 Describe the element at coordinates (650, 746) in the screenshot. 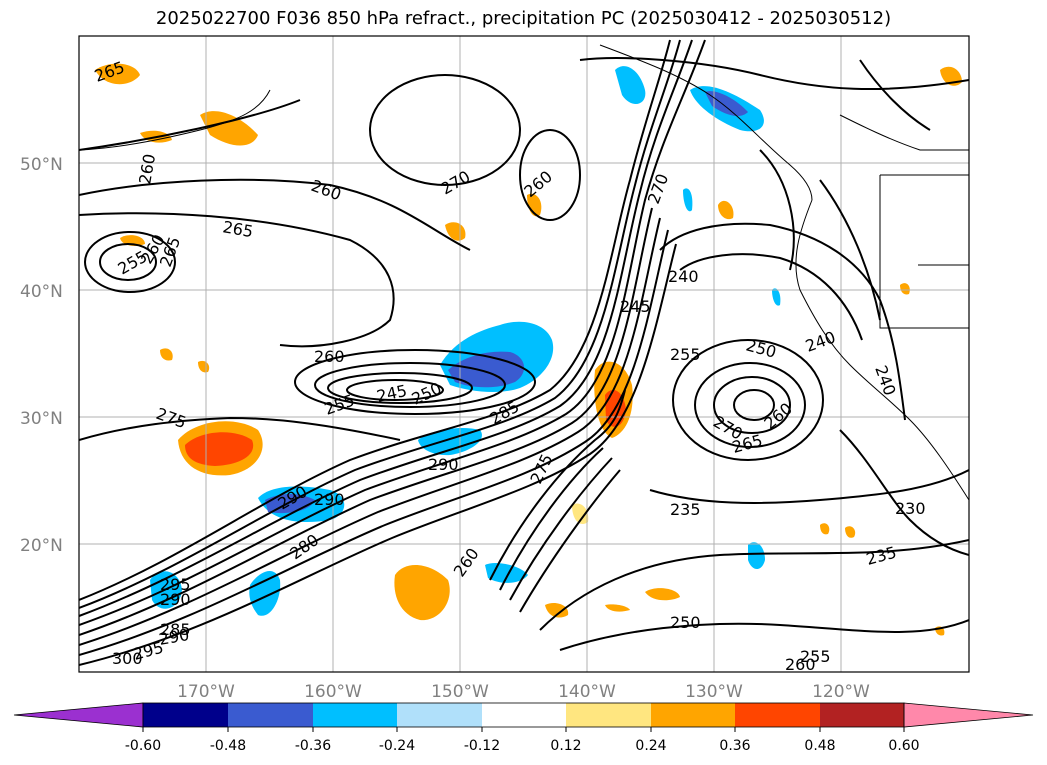

I see `colorbar-tick-label: 0.24` at that location.